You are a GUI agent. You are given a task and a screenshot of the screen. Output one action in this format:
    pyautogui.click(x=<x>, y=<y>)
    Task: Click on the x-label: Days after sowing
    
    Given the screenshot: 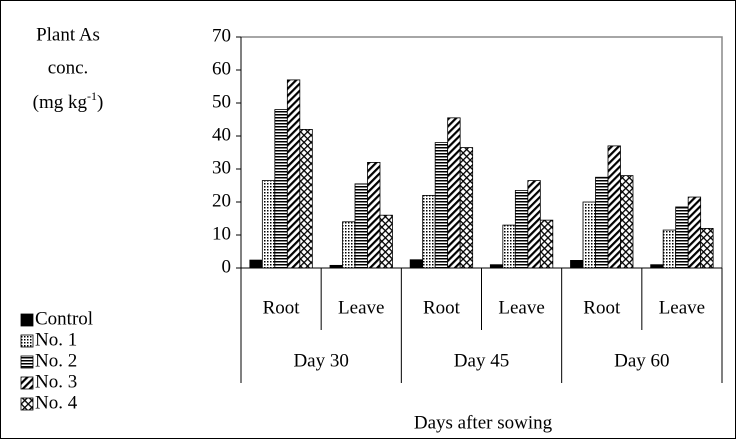 What is the action you would take?
    pyautogui.click(x=483, y=422)
    